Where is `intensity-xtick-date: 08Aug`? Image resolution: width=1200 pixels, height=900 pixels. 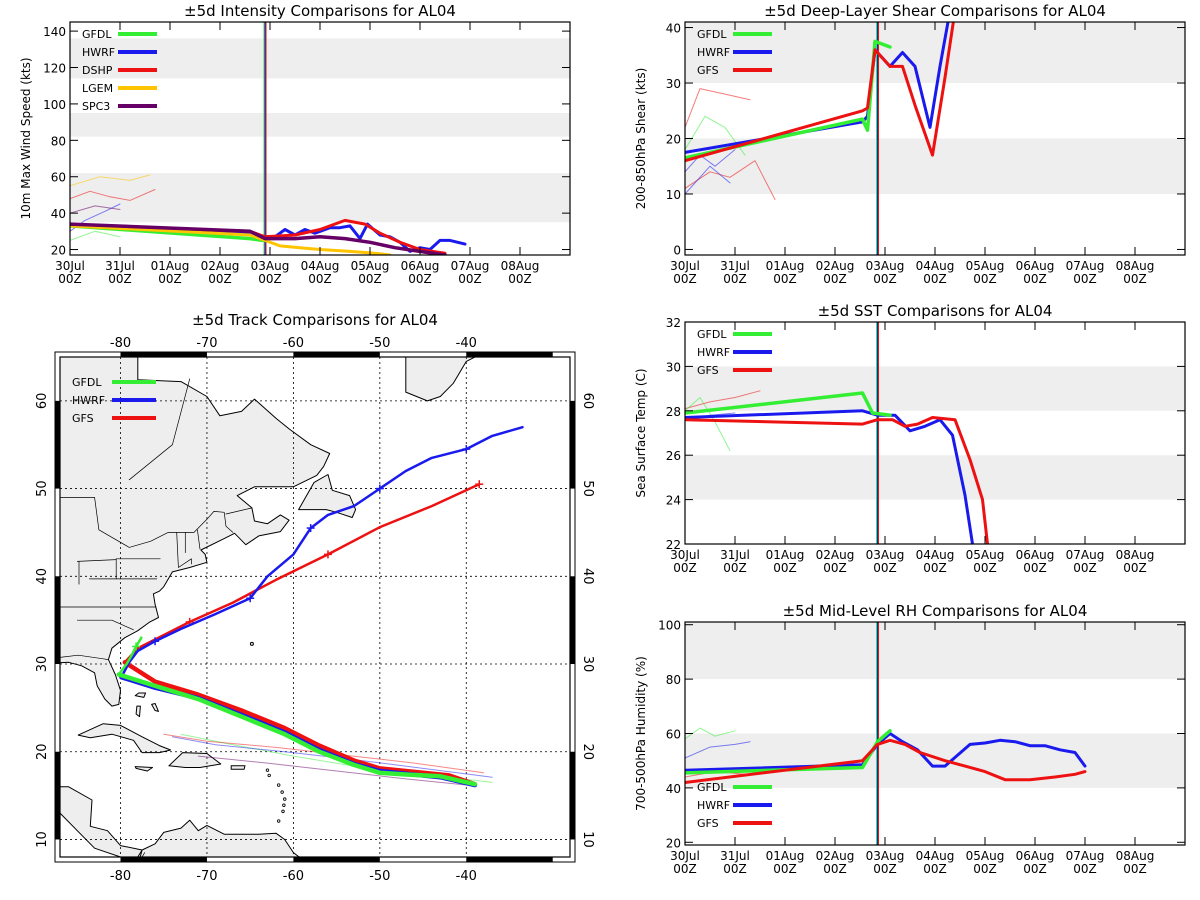
intensity-xtick-date: 08Aug is located at coordinates (520, 266).